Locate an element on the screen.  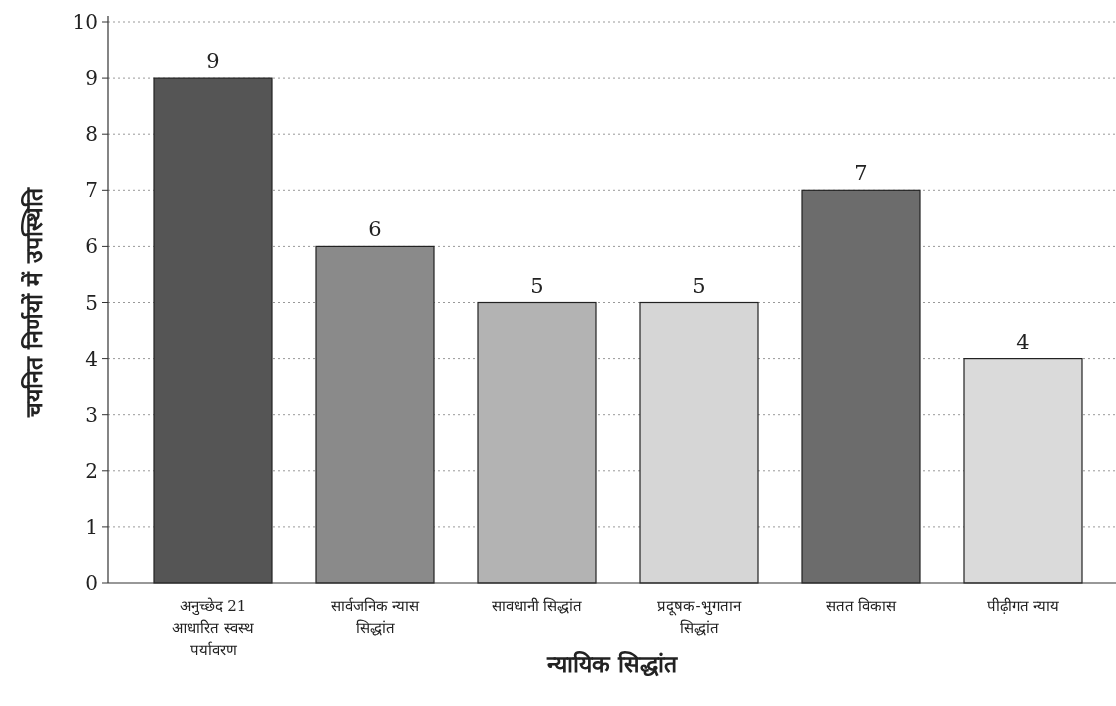
y-tick-label: 5 is located at coordinates (91, 302).